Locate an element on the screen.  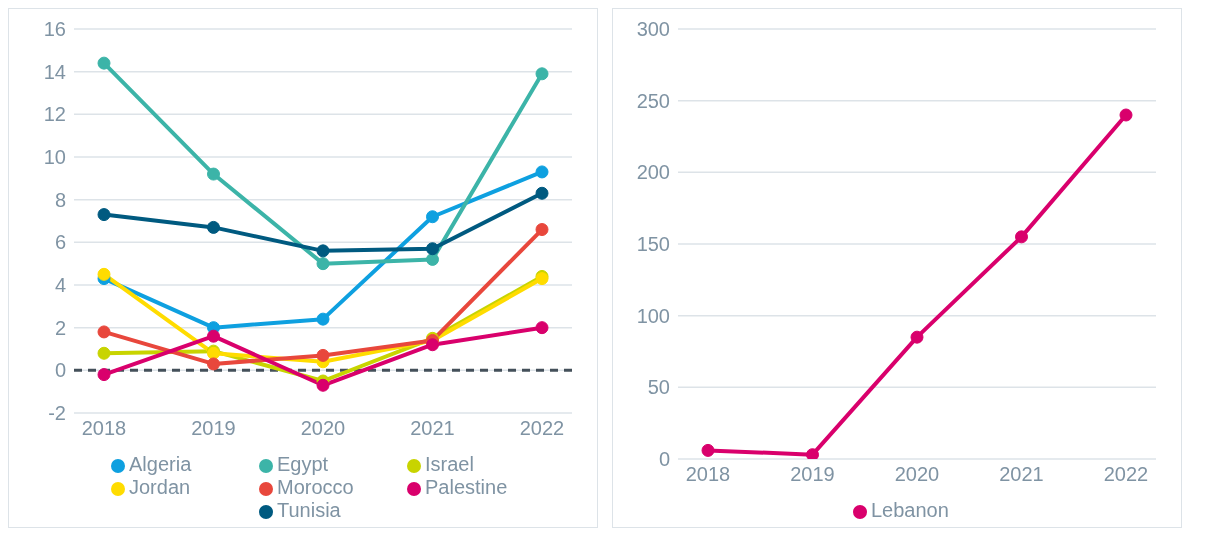
y-tick-label: 150 is located at coordinates (653, 244).